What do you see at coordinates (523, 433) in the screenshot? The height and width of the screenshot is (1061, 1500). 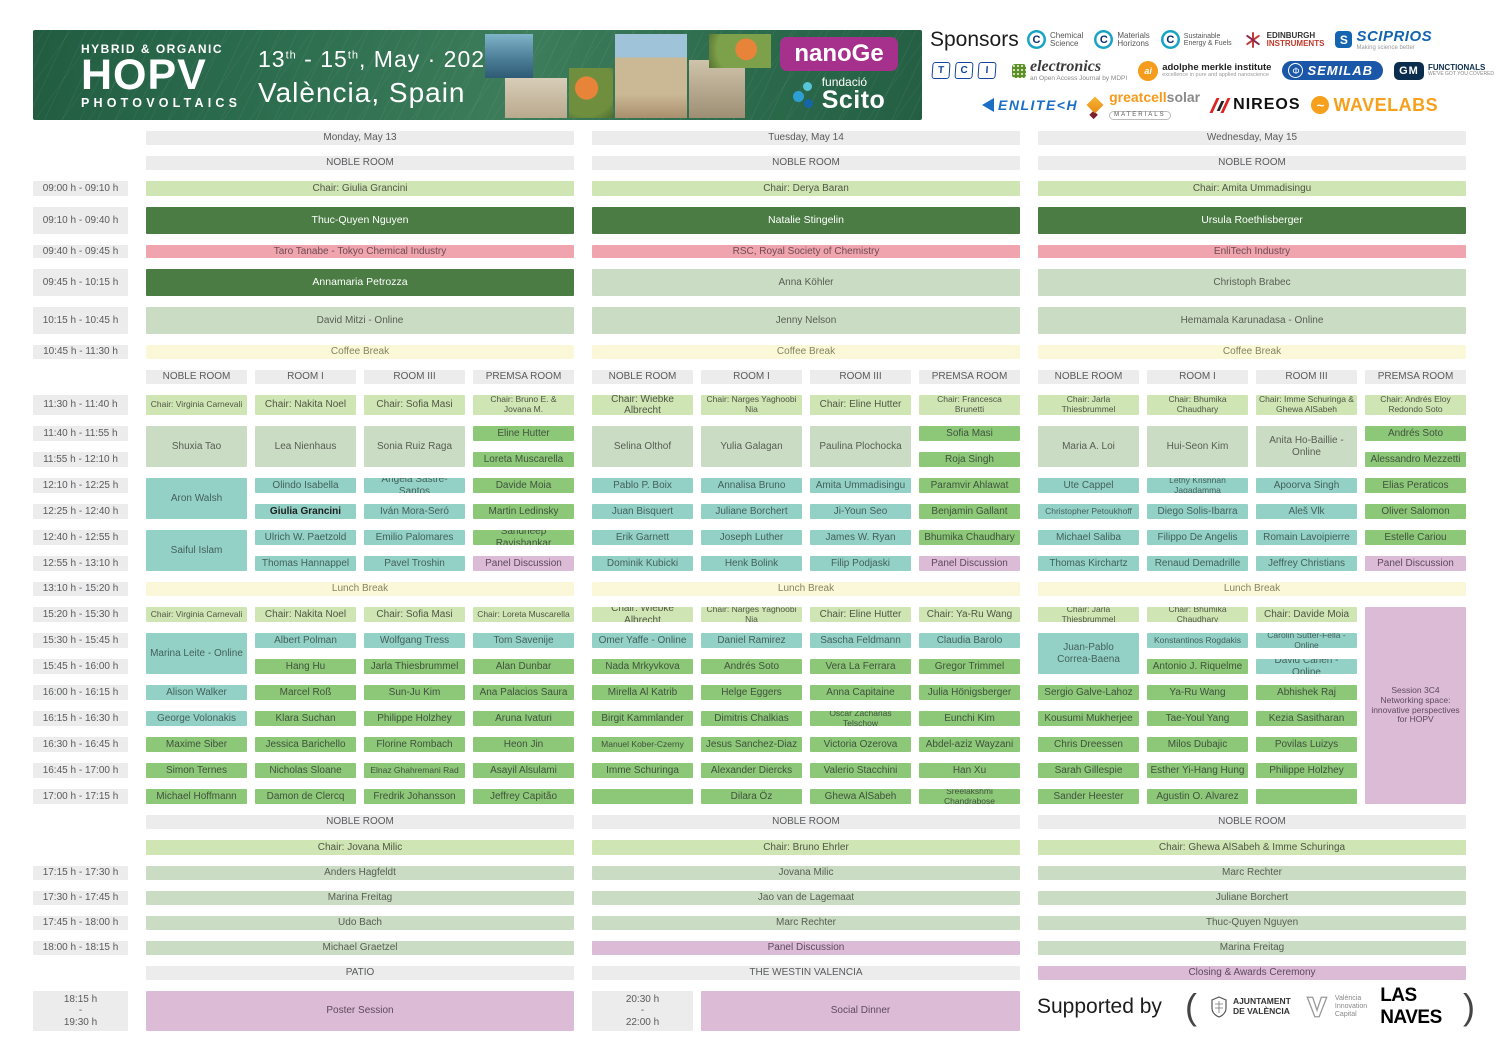 I see `contributed-talk: Eline Hutter` at bounding box center [523, 433].